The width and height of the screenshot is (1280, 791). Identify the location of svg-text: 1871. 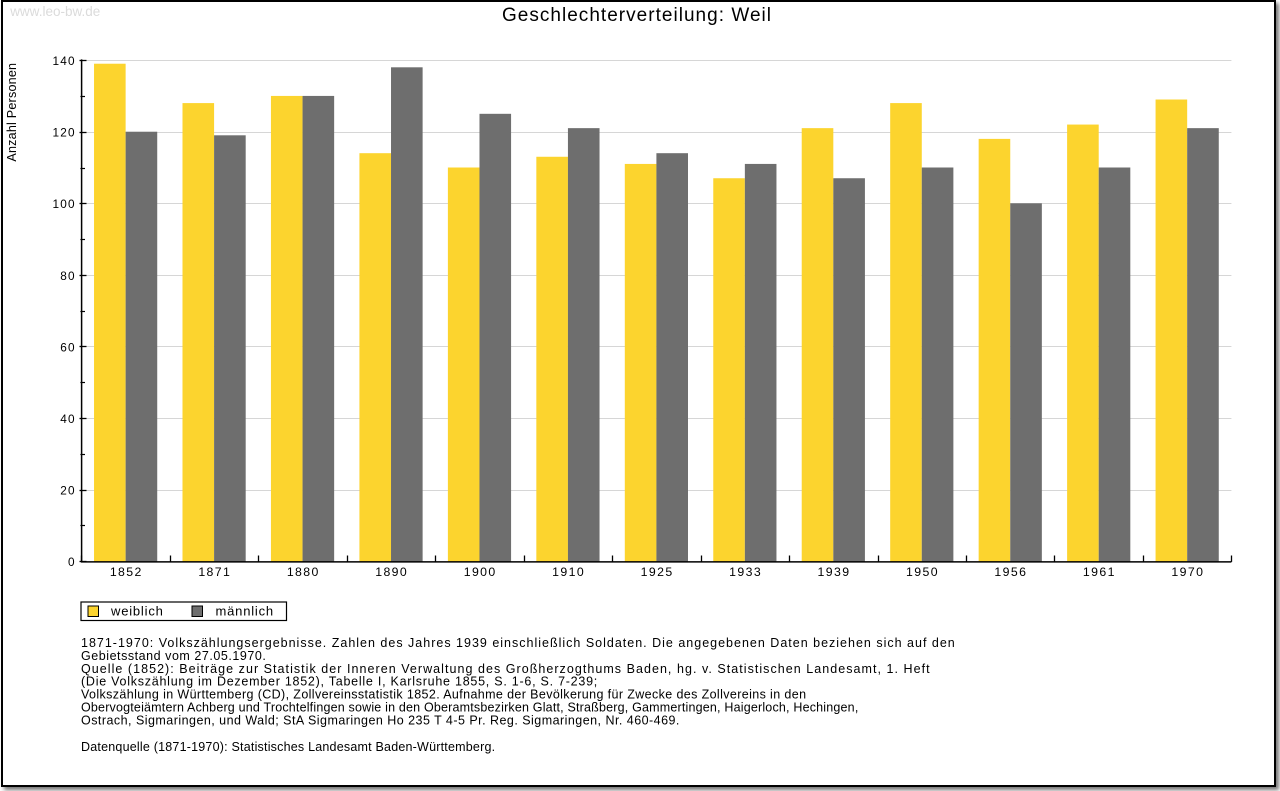
(214, 572).